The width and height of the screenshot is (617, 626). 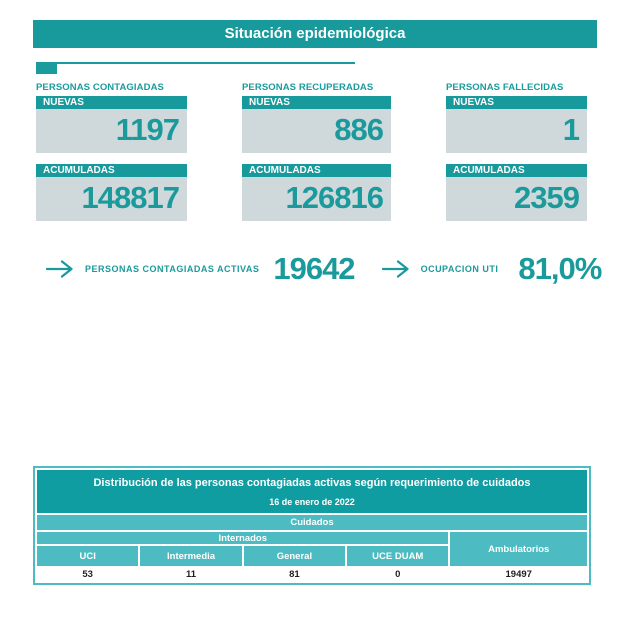 I want to click on table-column-header-ambulatorios: Ambulatorios, so click(x=518, y=549).